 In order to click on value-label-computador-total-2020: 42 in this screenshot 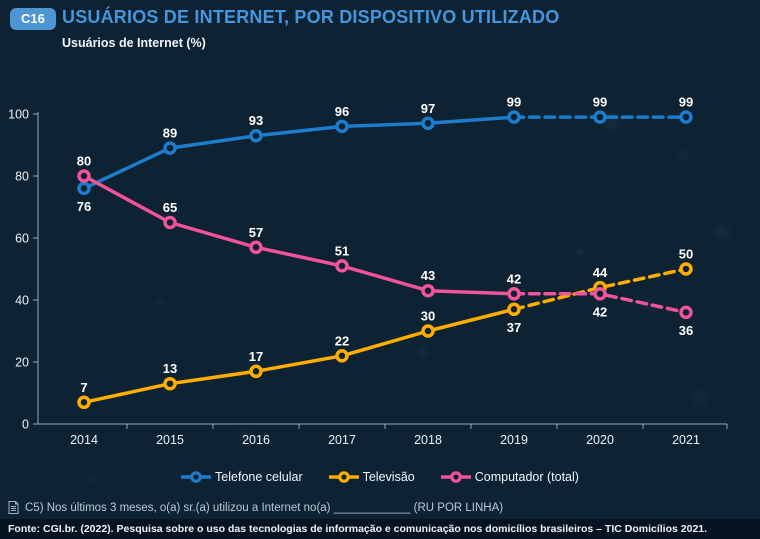, I will do `click(600, 311)`.